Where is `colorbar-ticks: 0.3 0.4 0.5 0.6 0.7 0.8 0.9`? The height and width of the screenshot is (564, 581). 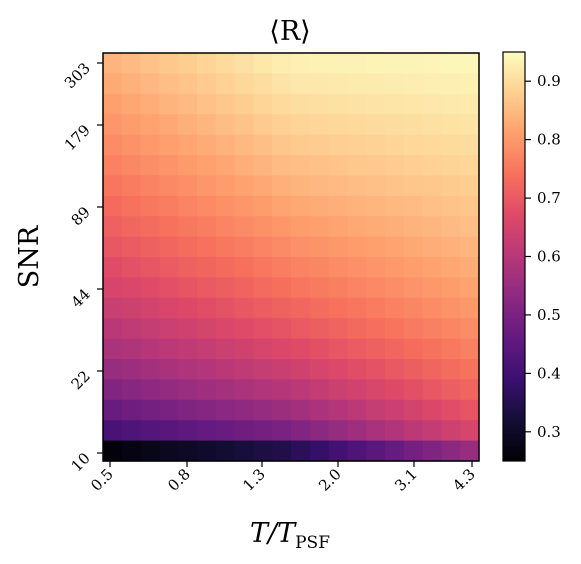 colorbar-ticks: 0.3 0.4 0.5 0.6 0.7 0.8 0.9 is located at coordinates (543, 256).